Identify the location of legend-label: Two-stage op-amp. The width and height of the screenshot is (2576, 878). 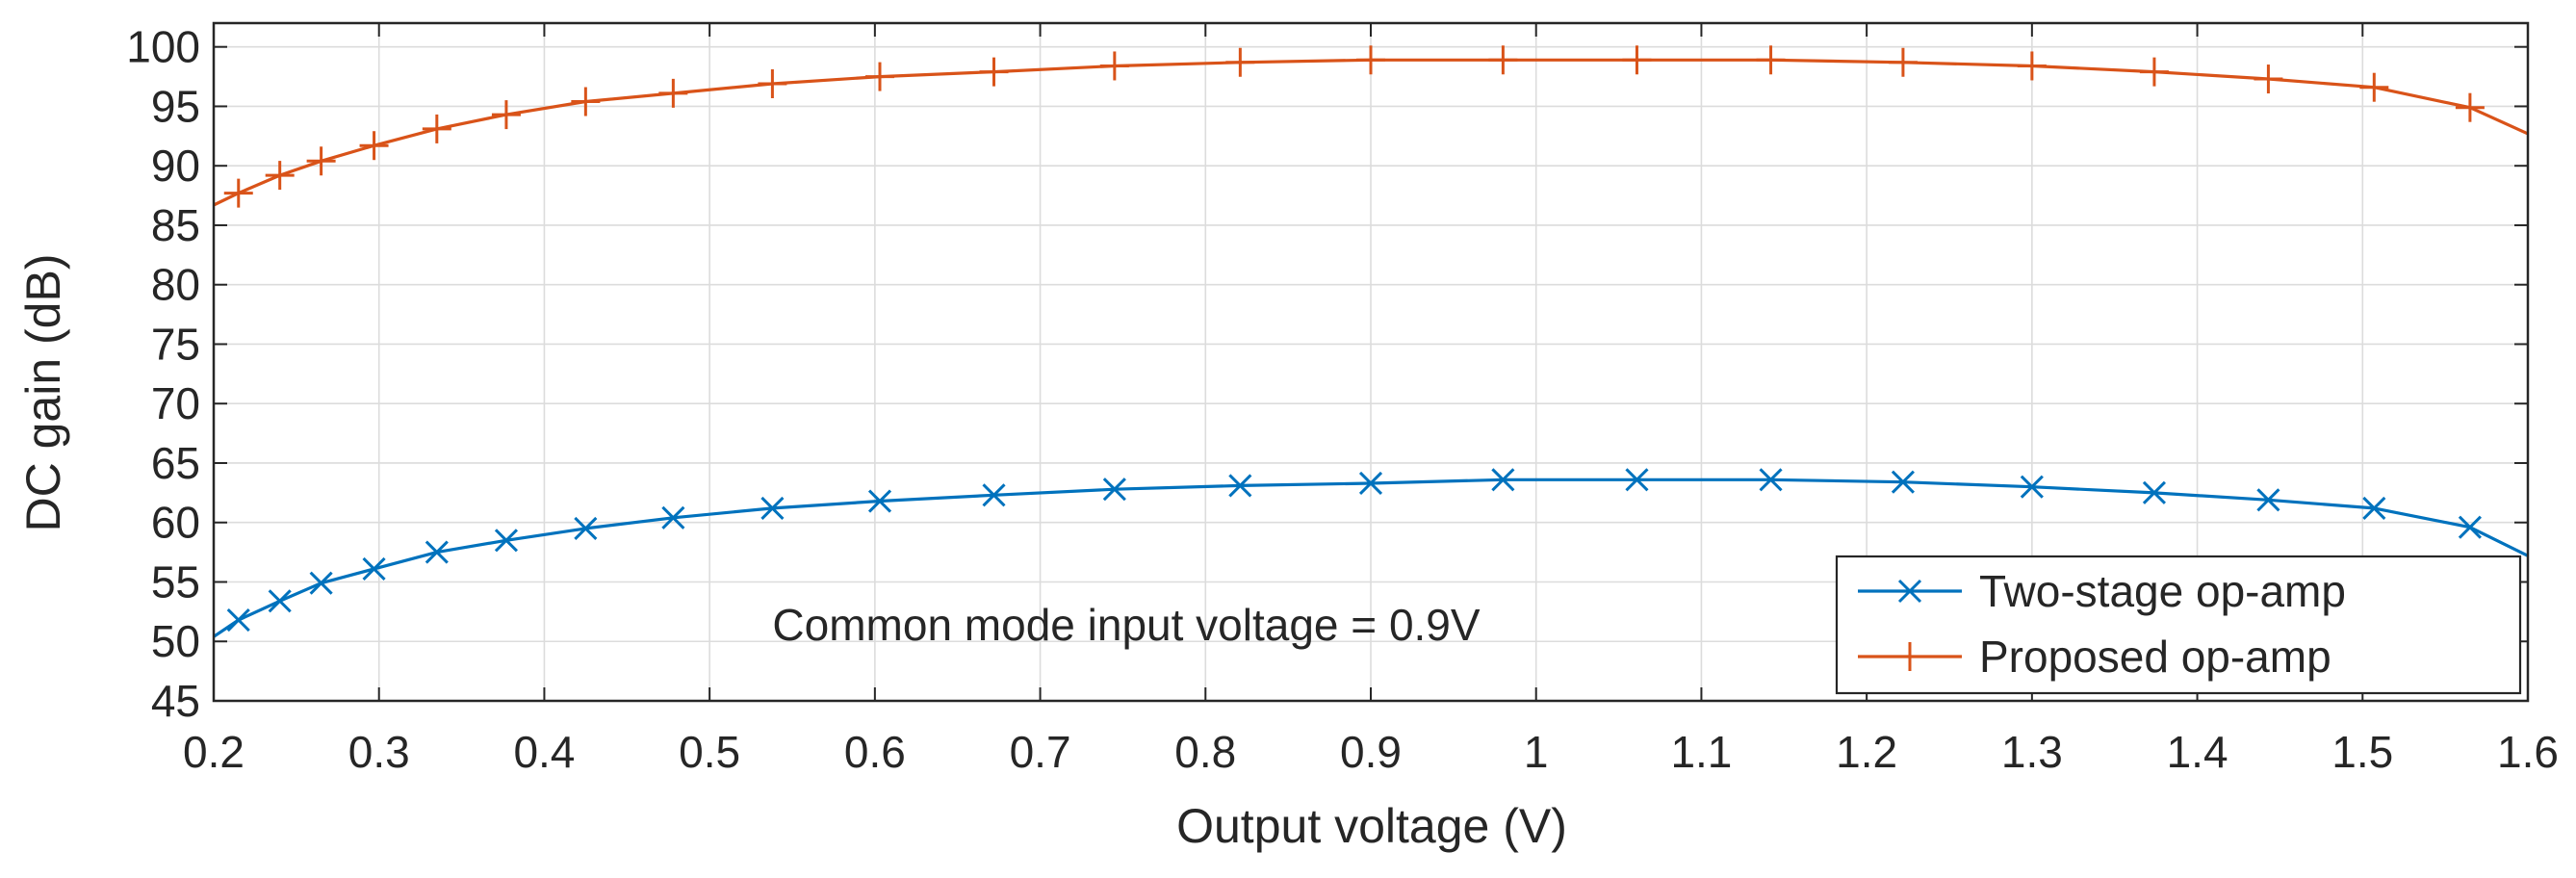
(2163, 591).